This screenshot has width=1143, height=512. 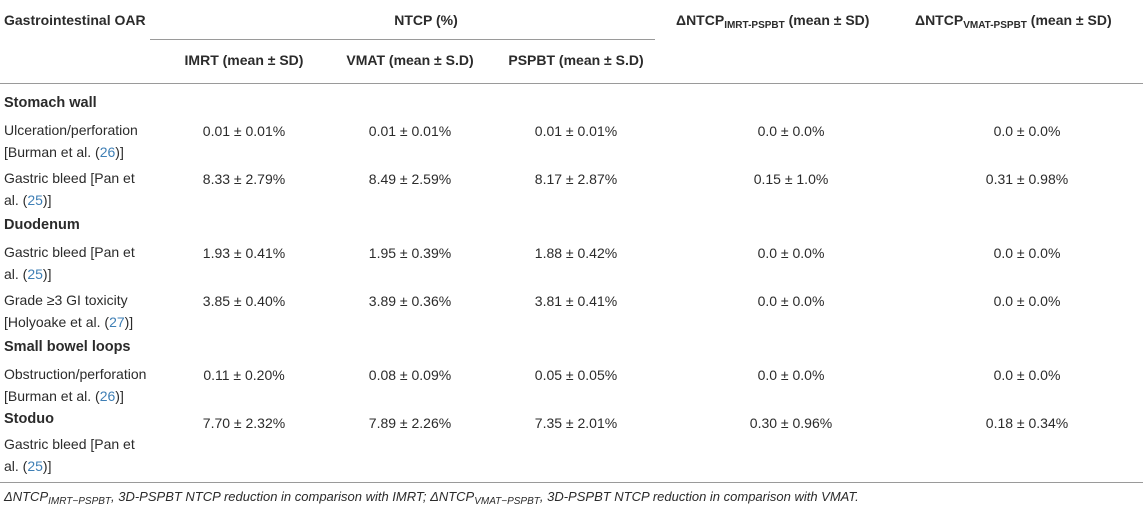 I want to click on cell-pspbt: 3.81 ± 0.41%, so click(x=576, y=301).